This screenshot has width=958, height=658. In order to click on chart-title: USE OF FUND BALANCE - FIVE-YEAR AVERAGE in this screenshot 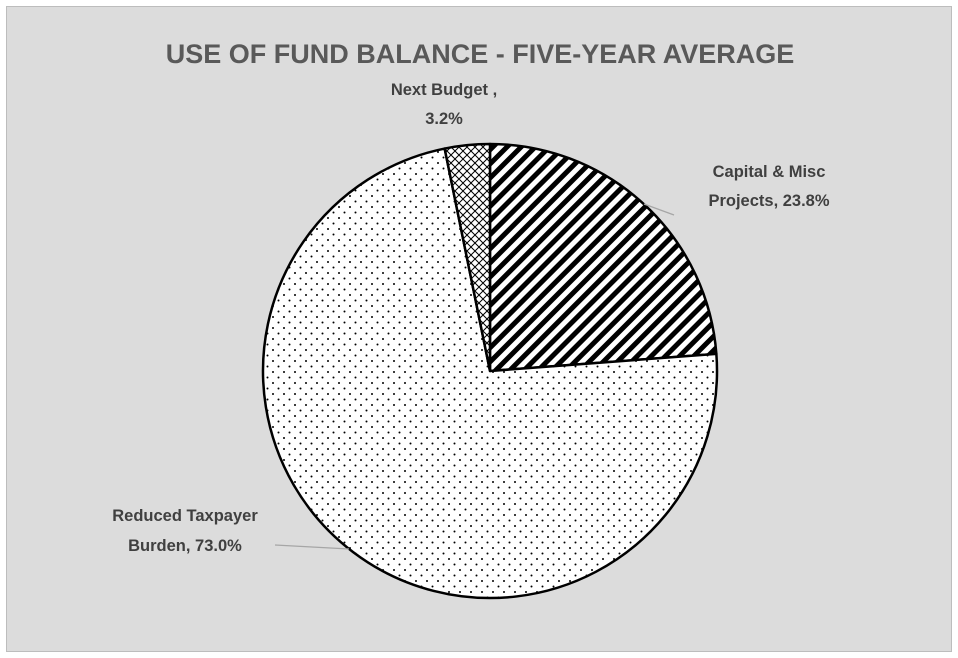, I will do `click(480, 54)`.